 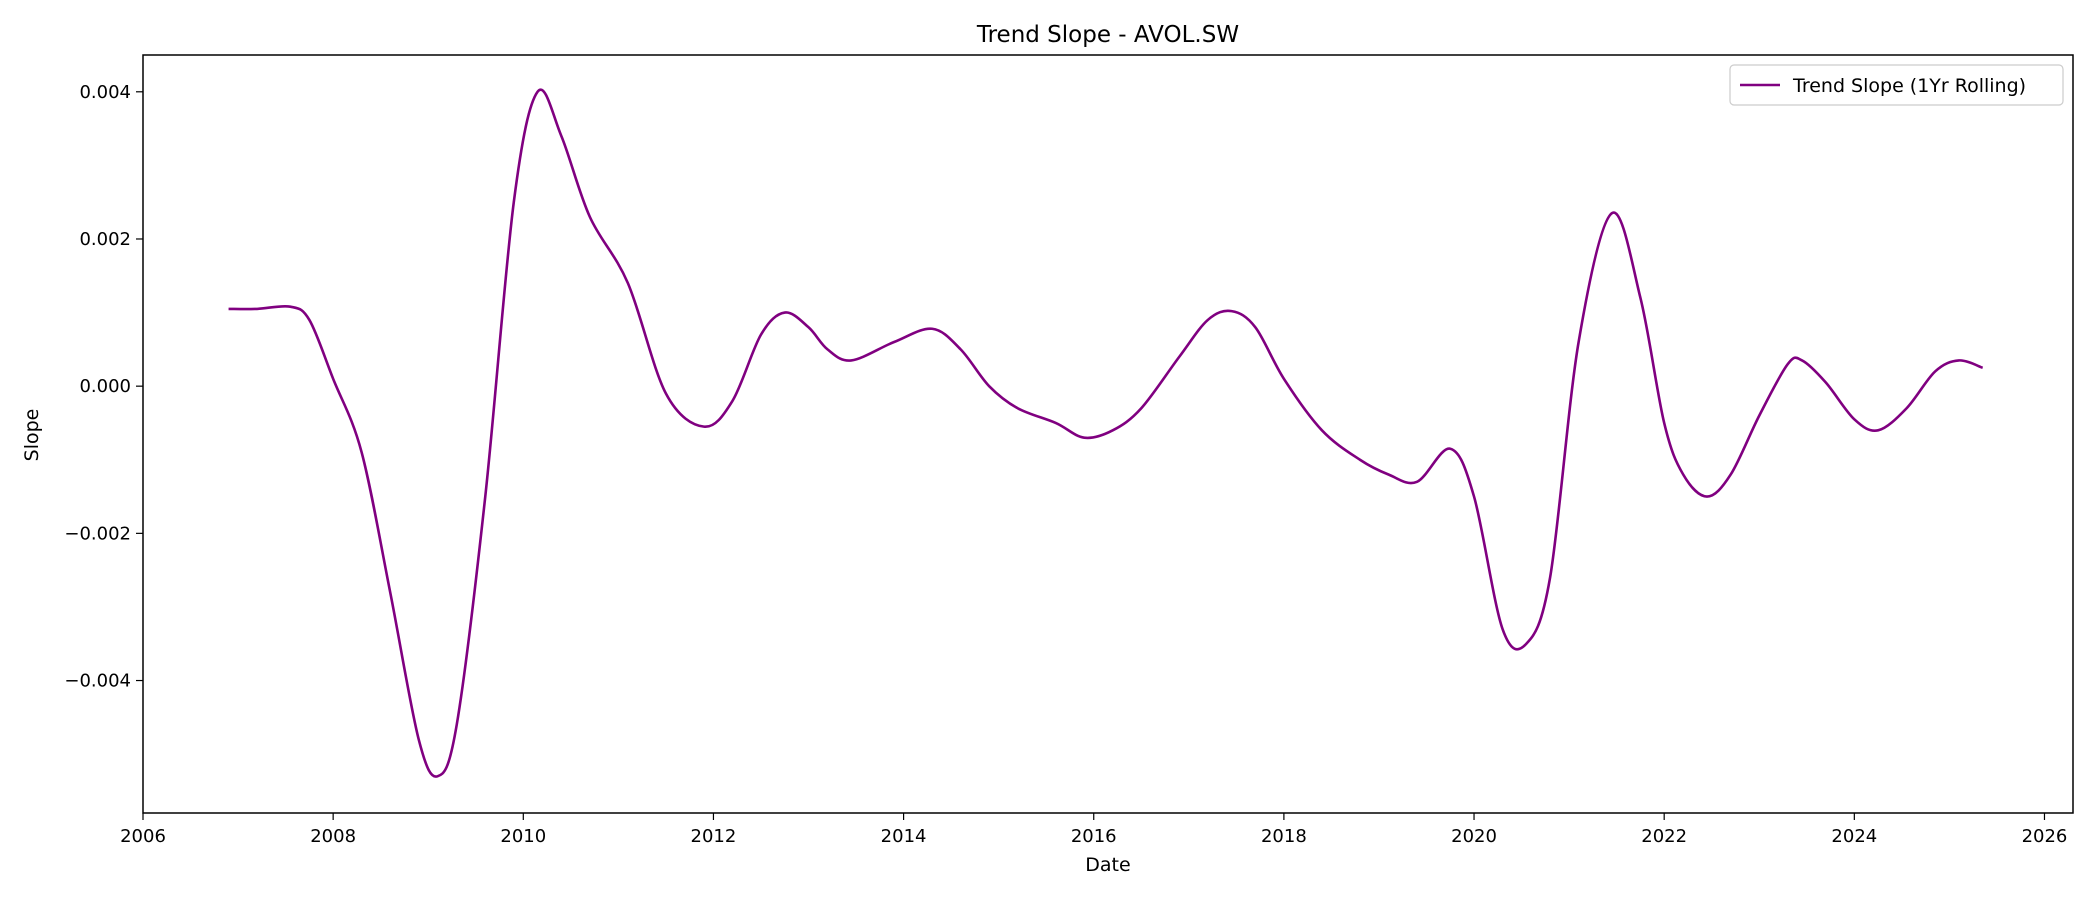 I want to click on x-tick-label: 2022, so click(x=1664, y=836).